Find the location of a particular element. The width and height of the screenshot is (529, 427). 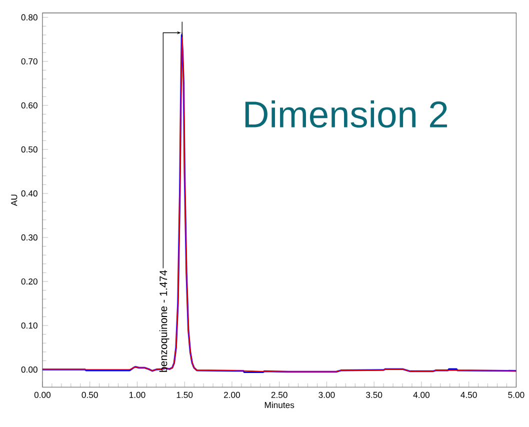

x-tick-label: 2.50 is located at coordinates (279, 395).